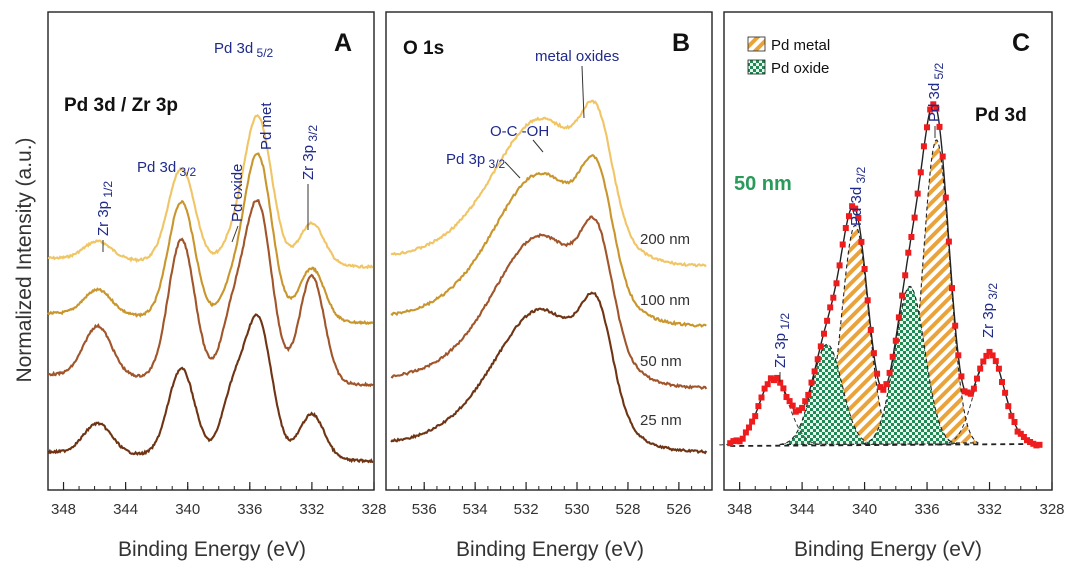 The height and width of the screenshot is (564, 1065). Describe the element at coordinates (627, 509) in the screenshot. I see `x-tick-label: 528` at that location.